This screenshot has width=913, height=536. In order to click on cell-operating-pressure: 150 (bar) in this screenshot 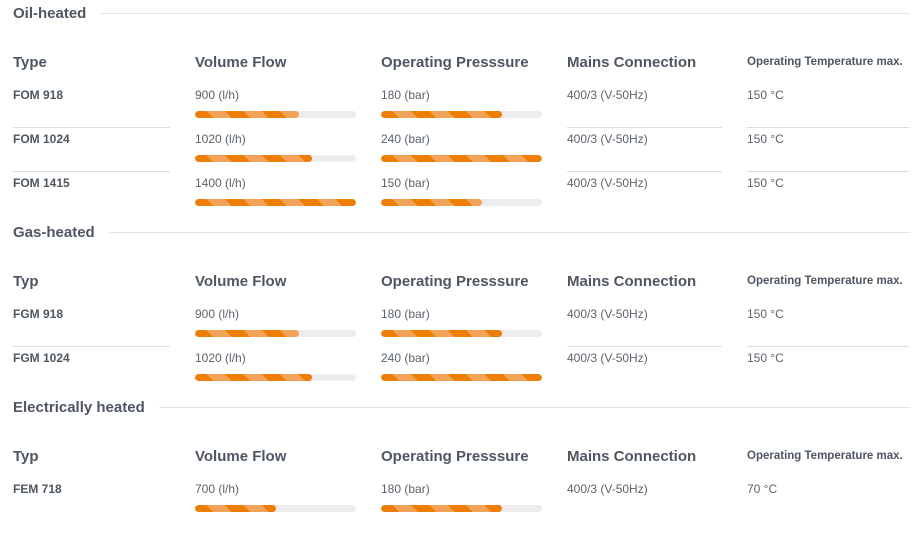, I will do `click(461, 192)`.